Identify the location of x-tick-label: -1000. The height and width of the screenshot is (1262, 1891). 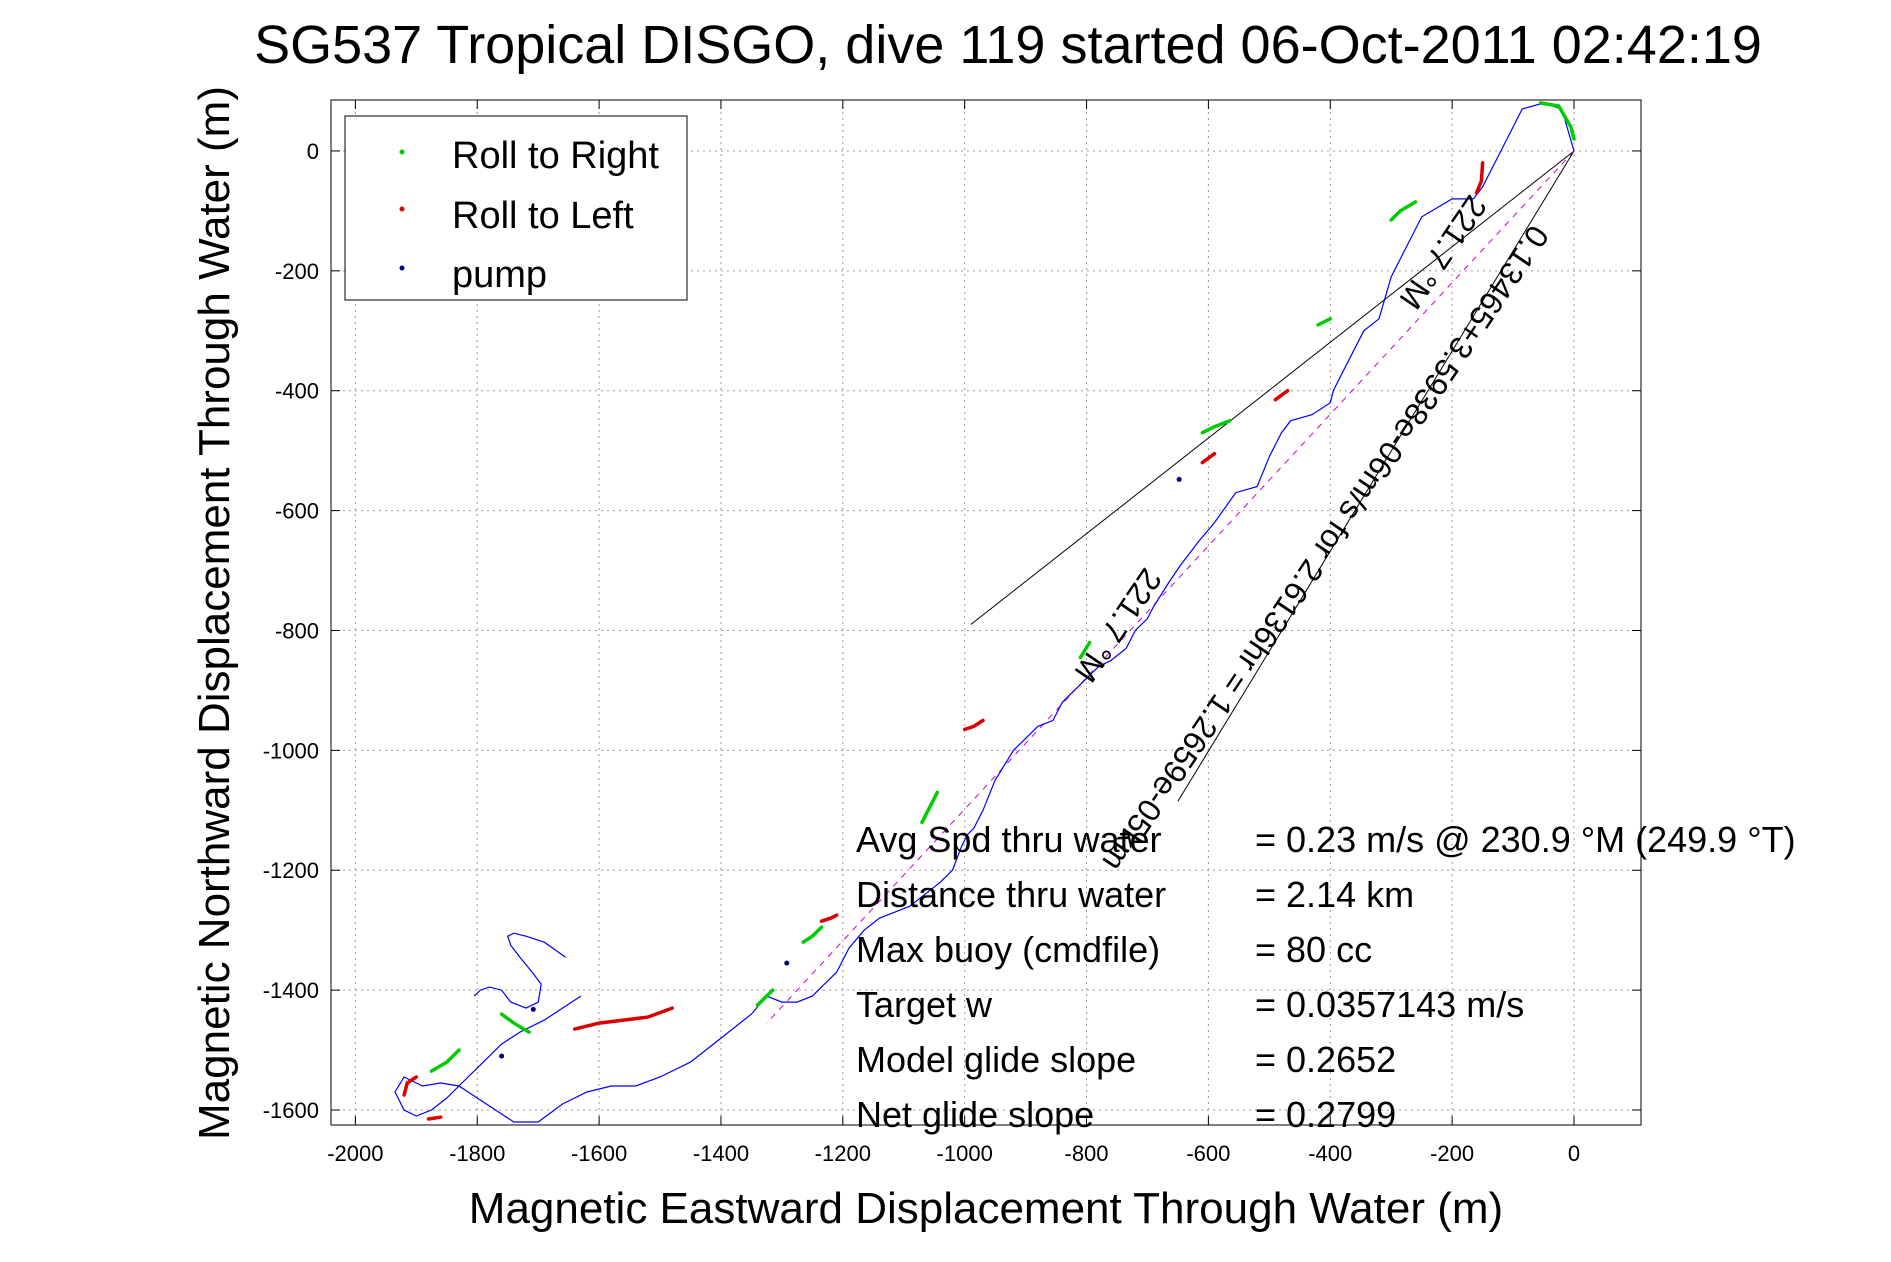
(965, 1153).